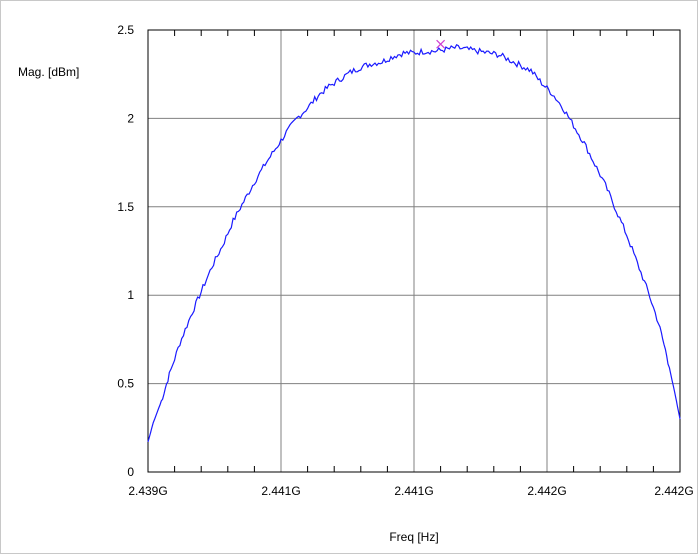  What do you see at coordinates (147, 491) in the screenshot?
I see `x-tick-label: 2.439G` at bounding box center [147, 491].